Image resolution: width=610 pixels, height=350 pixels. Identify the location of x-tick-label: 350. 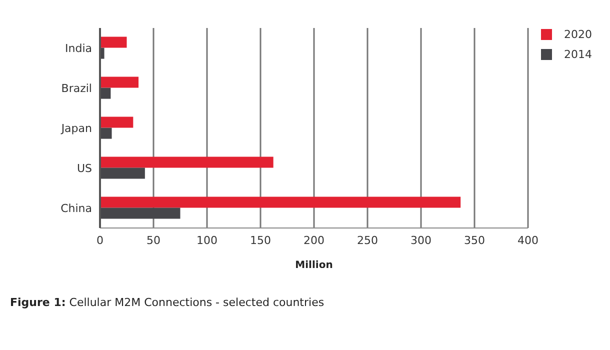
(474, 240).